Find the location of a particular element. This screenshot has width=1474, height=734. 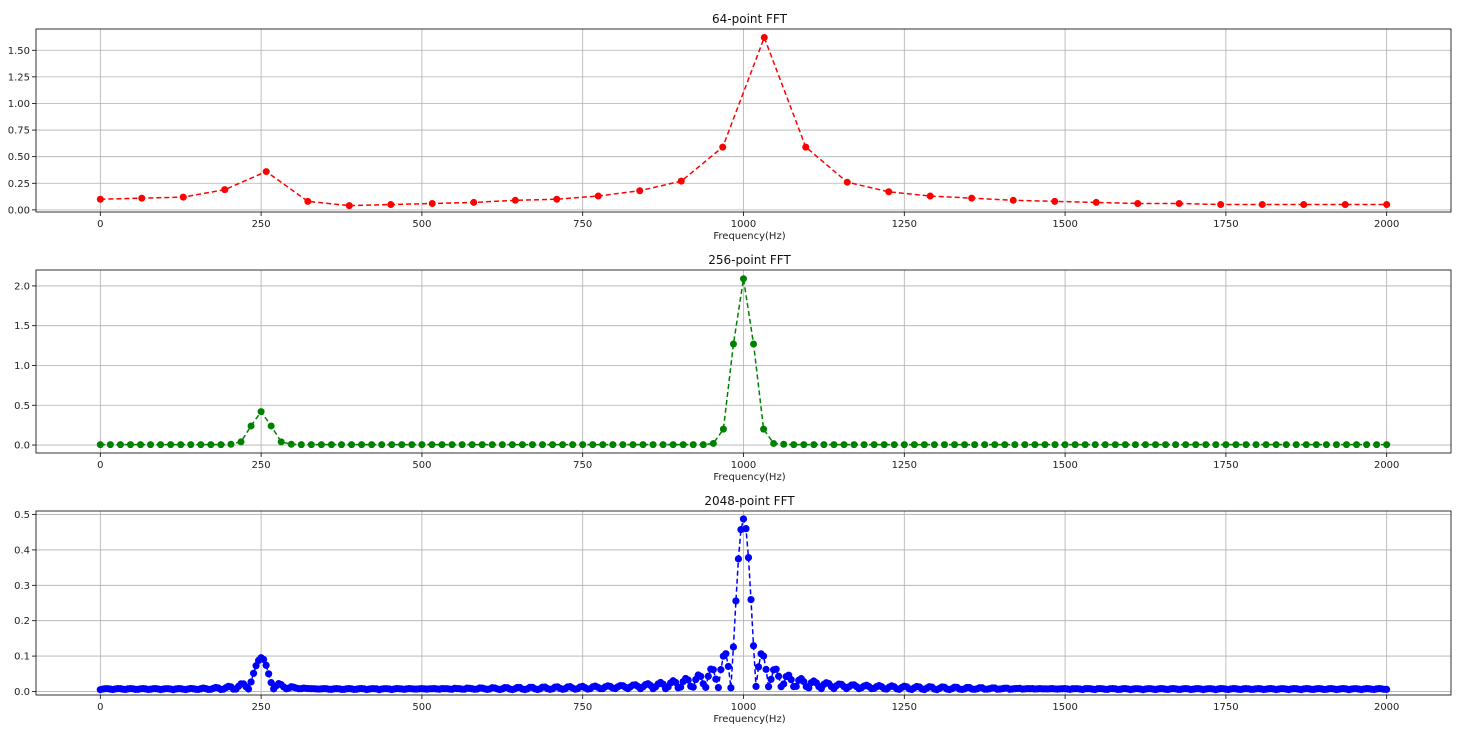

y-tick-label: 1.0 is located at coordinates (22, 366).